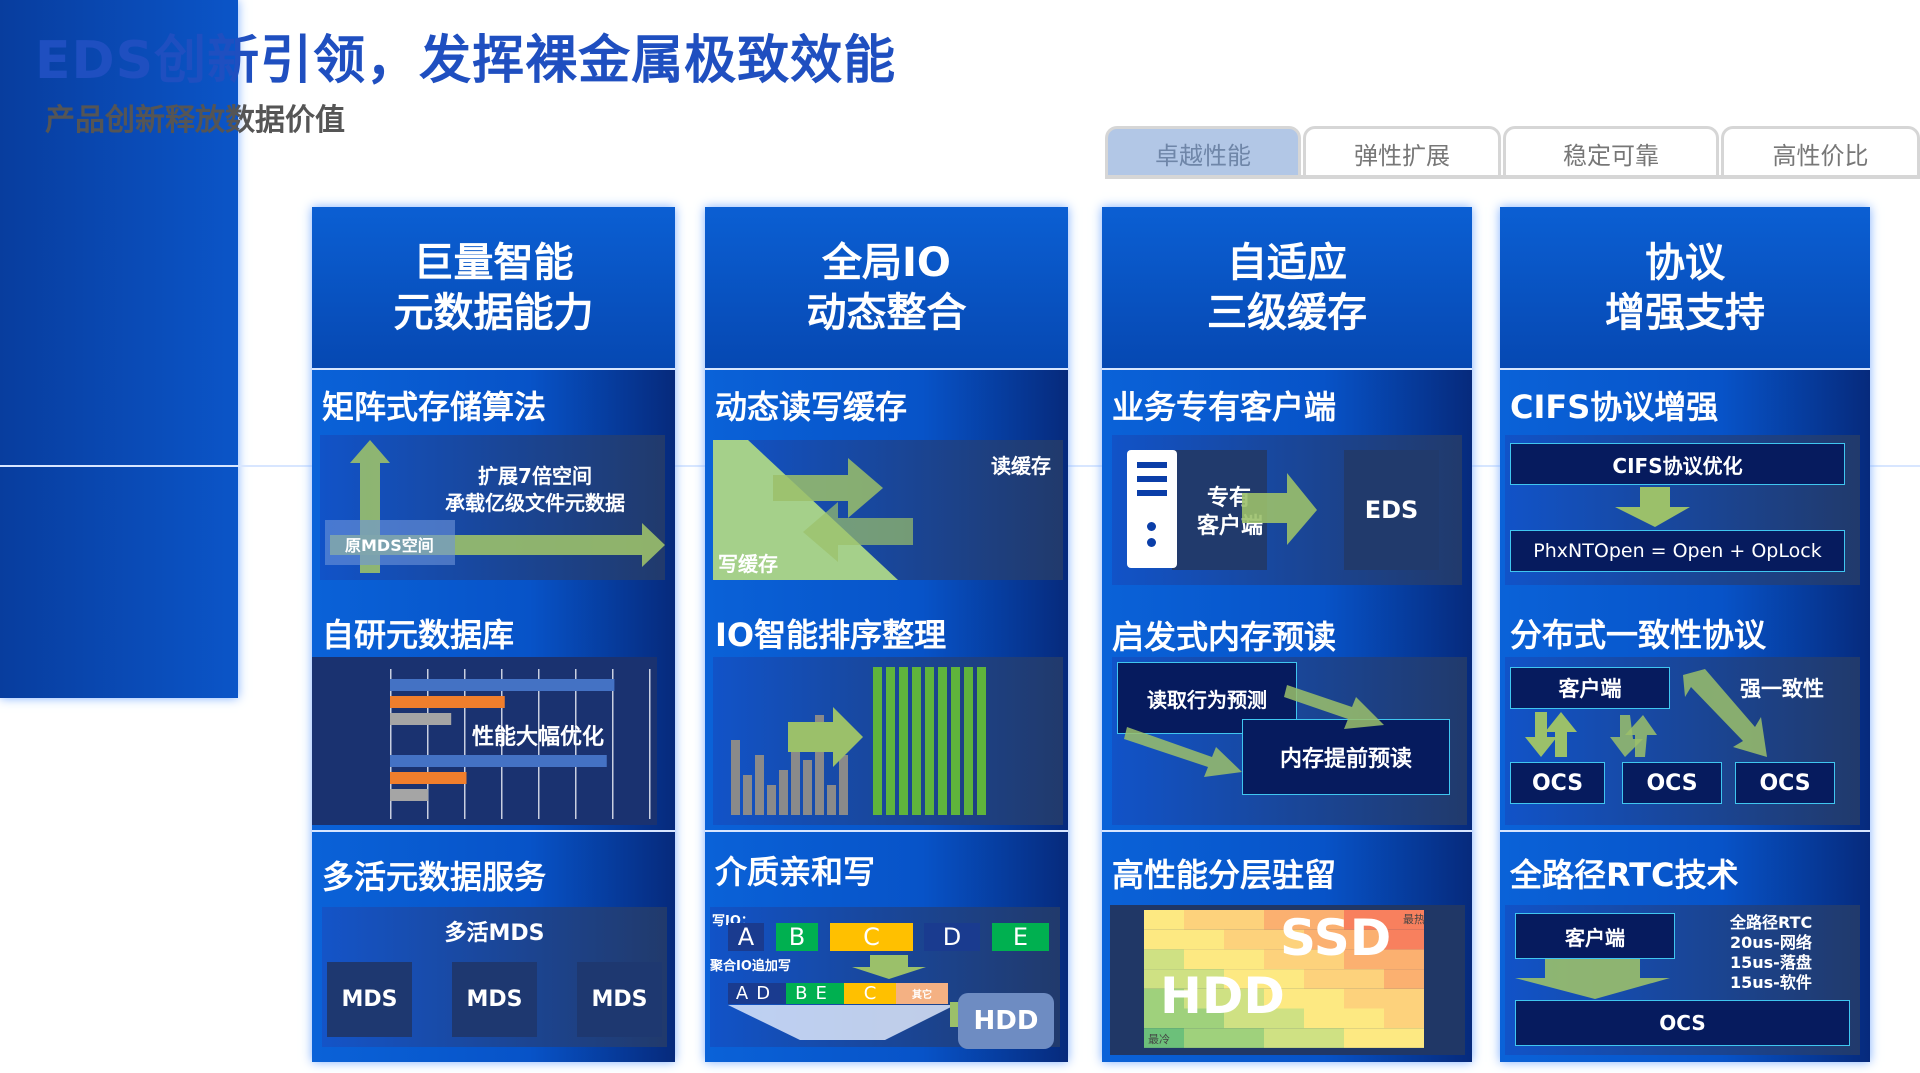 This screenshot has width=1920, height=1073. I want to click on tab-reliable: 稳定可靠, so click(1611, 152).